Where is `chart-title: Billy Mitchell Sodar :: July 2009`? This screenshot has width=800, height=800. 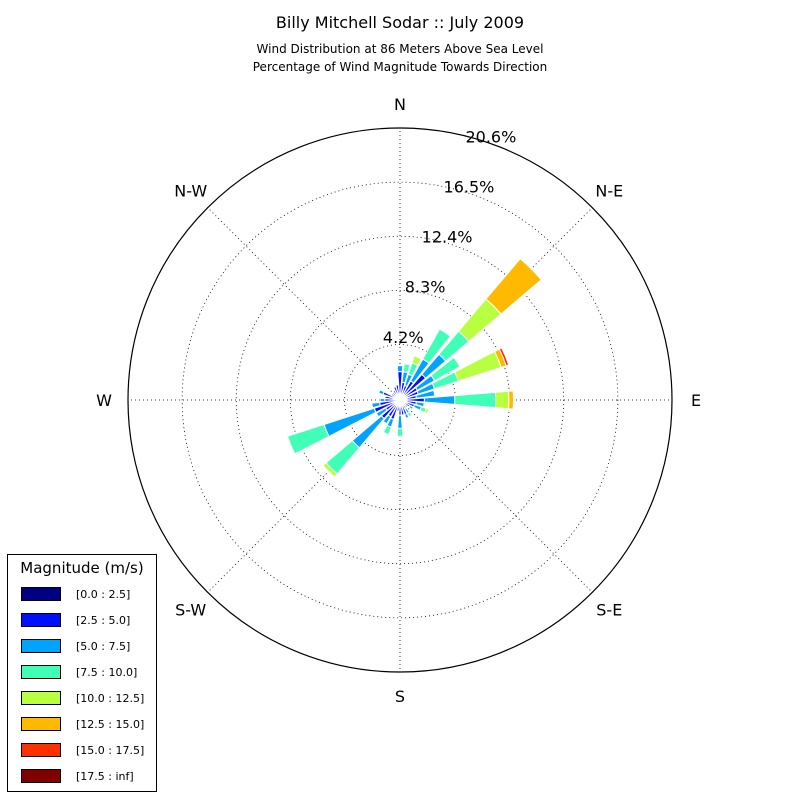 chart-title: Billy Mitchell Sodar :: July 2009 is located at coordinates (400, 22).